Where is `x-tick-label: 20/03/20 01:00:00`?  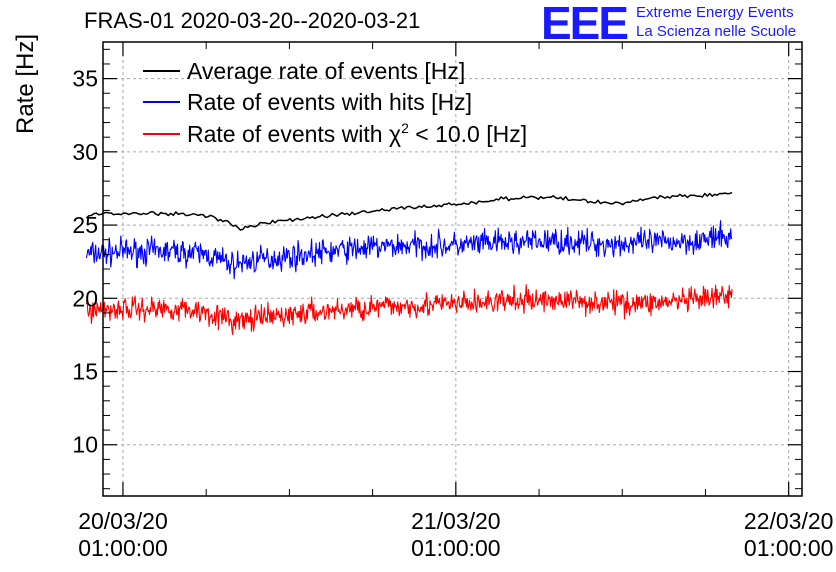
x-tick-label: 20/03/20 01:00:00 is located at coordinates (123, 535).